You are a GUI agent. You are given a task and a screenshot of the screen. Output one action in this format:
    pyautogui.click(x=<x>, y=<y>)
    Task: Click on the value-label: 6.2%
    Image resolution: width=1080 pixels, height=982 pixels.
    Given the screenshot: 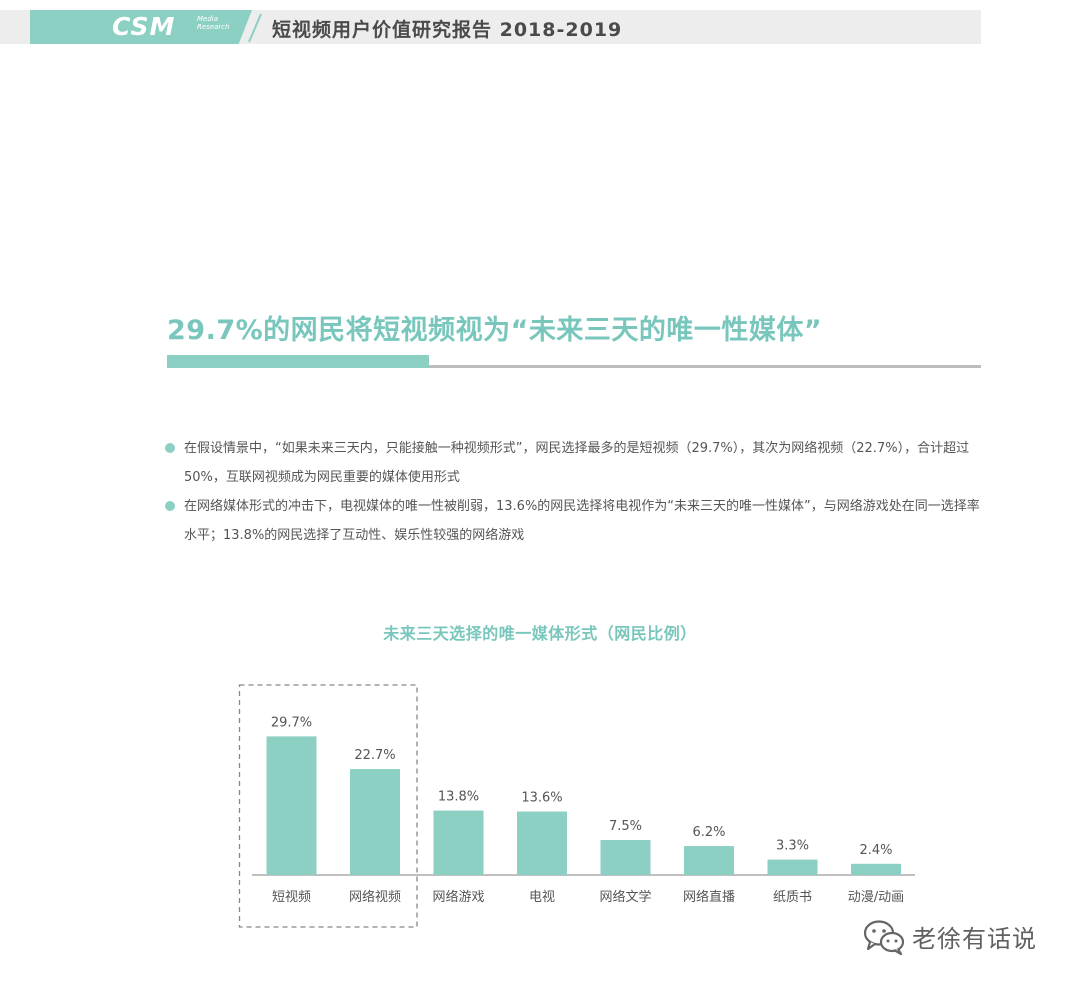 What is the action you would take?
    pyautogui.click(x=708, y=832)
    